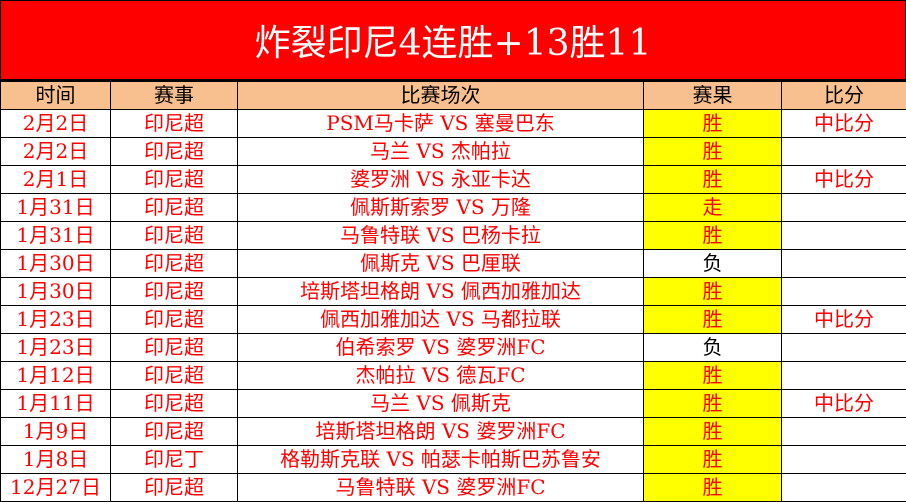 The image size is (906, 502). What do you see at coordinates (713, 96) in the screenshot?
I see `header-result: 赛果` at bounding box center [713, 96].